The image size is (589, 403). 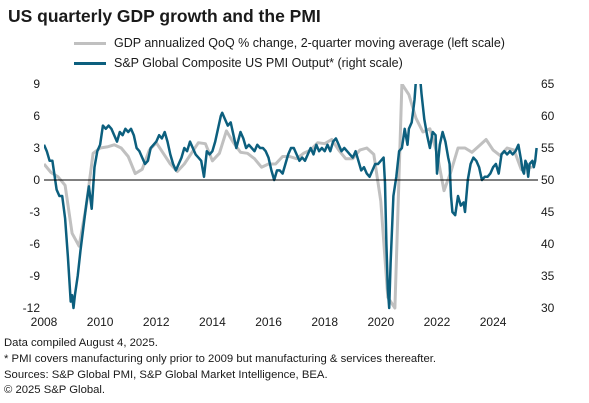 I want to click on x-axis-ticks: 2008 2010 2012 2014 2016 2018 2020 2022 2024, so click(x=269, y=322).